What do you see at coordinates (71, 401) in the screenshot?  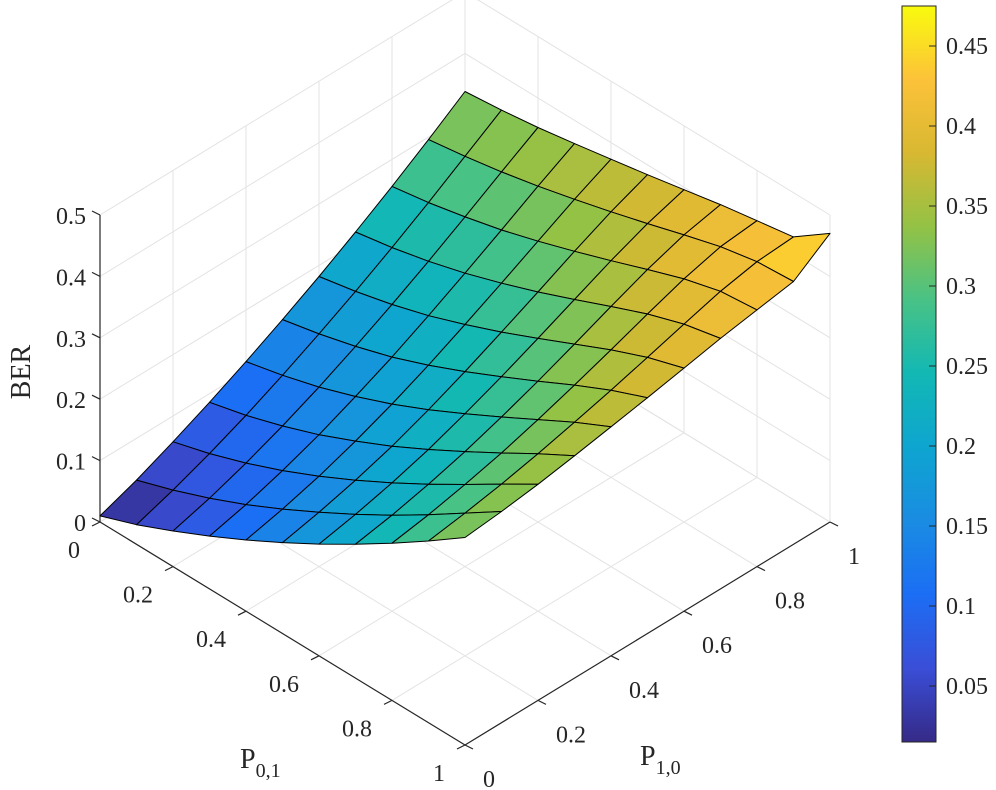 I see `z-tick-label: 0.2` at bounding box center [71, 401].